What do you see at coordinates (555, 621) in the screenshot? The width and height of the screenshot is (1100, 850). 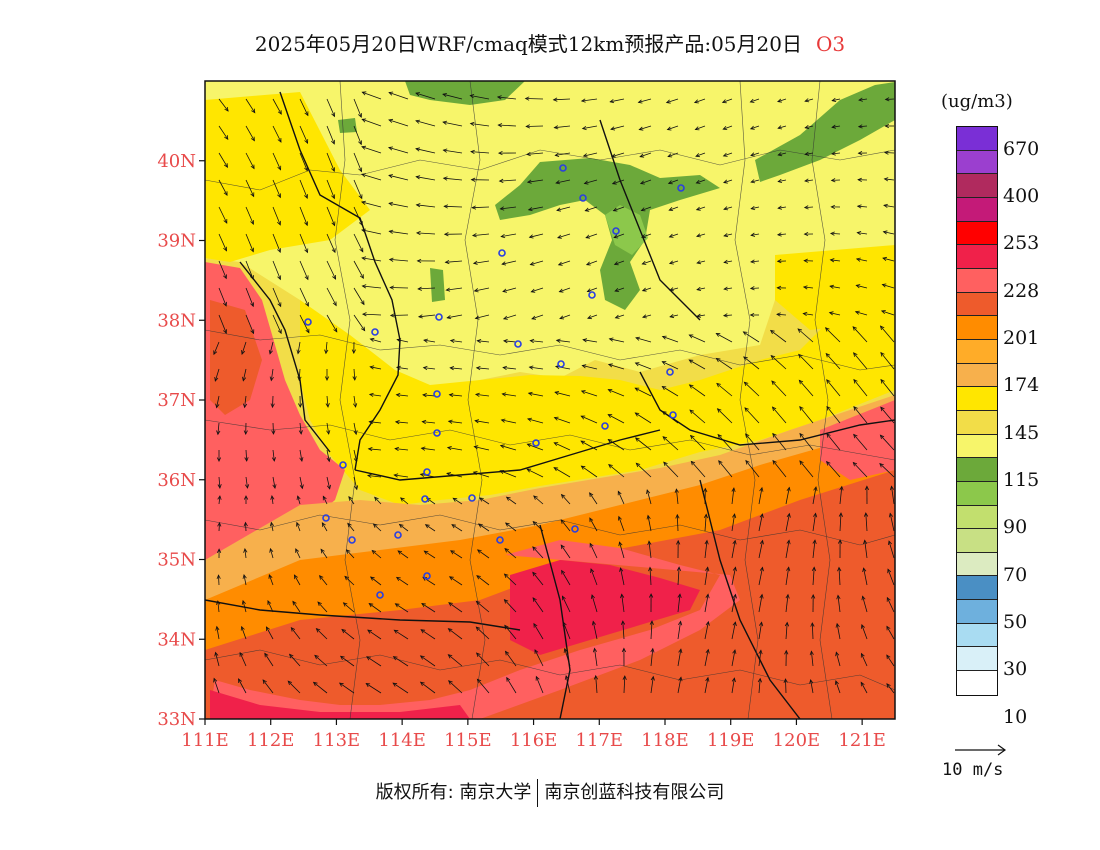 I see `boundary-henan-anhui` at bounding box center [555, 621].